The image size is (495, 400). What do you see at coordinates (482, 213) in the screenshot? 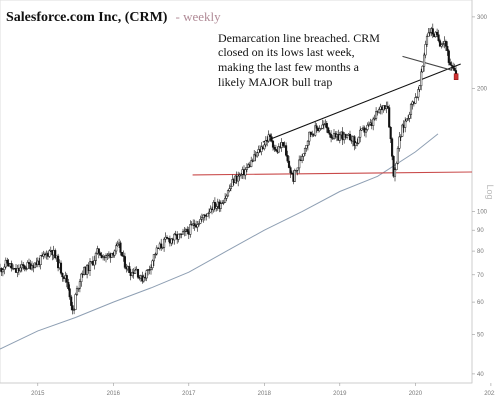
I see `y-tick-label: 100` at bounding box center [482, 213].